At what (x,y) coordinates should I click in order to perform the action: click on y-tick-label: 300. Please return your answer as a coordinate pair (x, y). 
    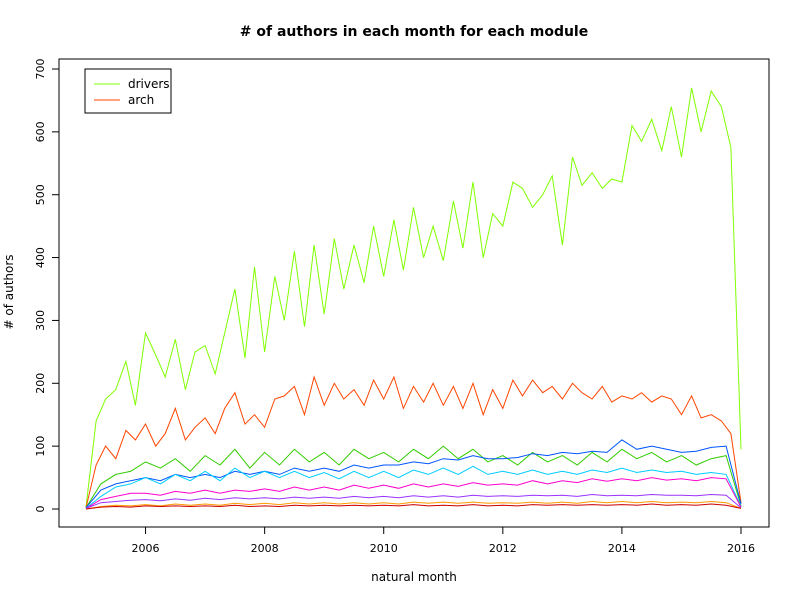
    Looking at the image, I should click on (40, 320).